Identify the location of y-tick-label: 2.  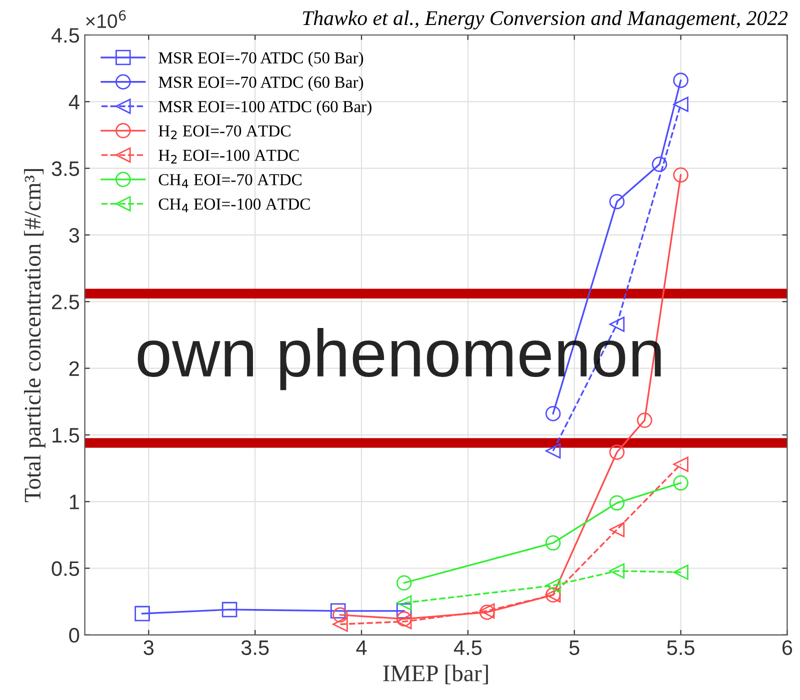
(74, 368).